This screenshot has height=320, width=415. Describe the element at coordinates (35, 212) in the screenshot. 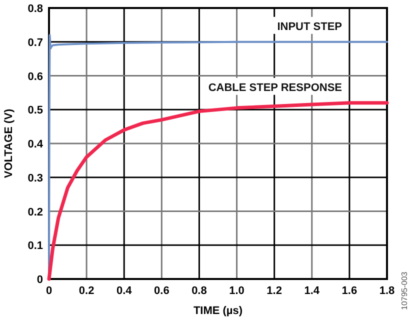

I see `y-tick-label: 0.2` at that location.